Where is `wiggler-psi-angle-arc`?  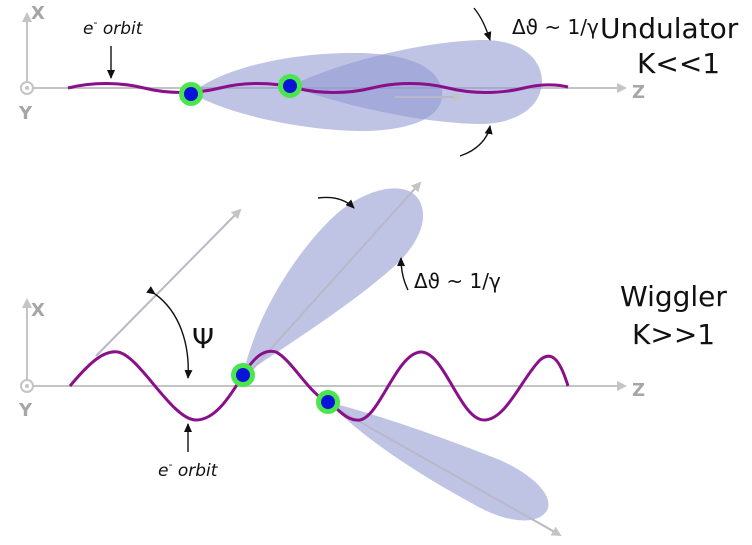
wiggler-psi-angle-arc is located at coordinates (169, 332).